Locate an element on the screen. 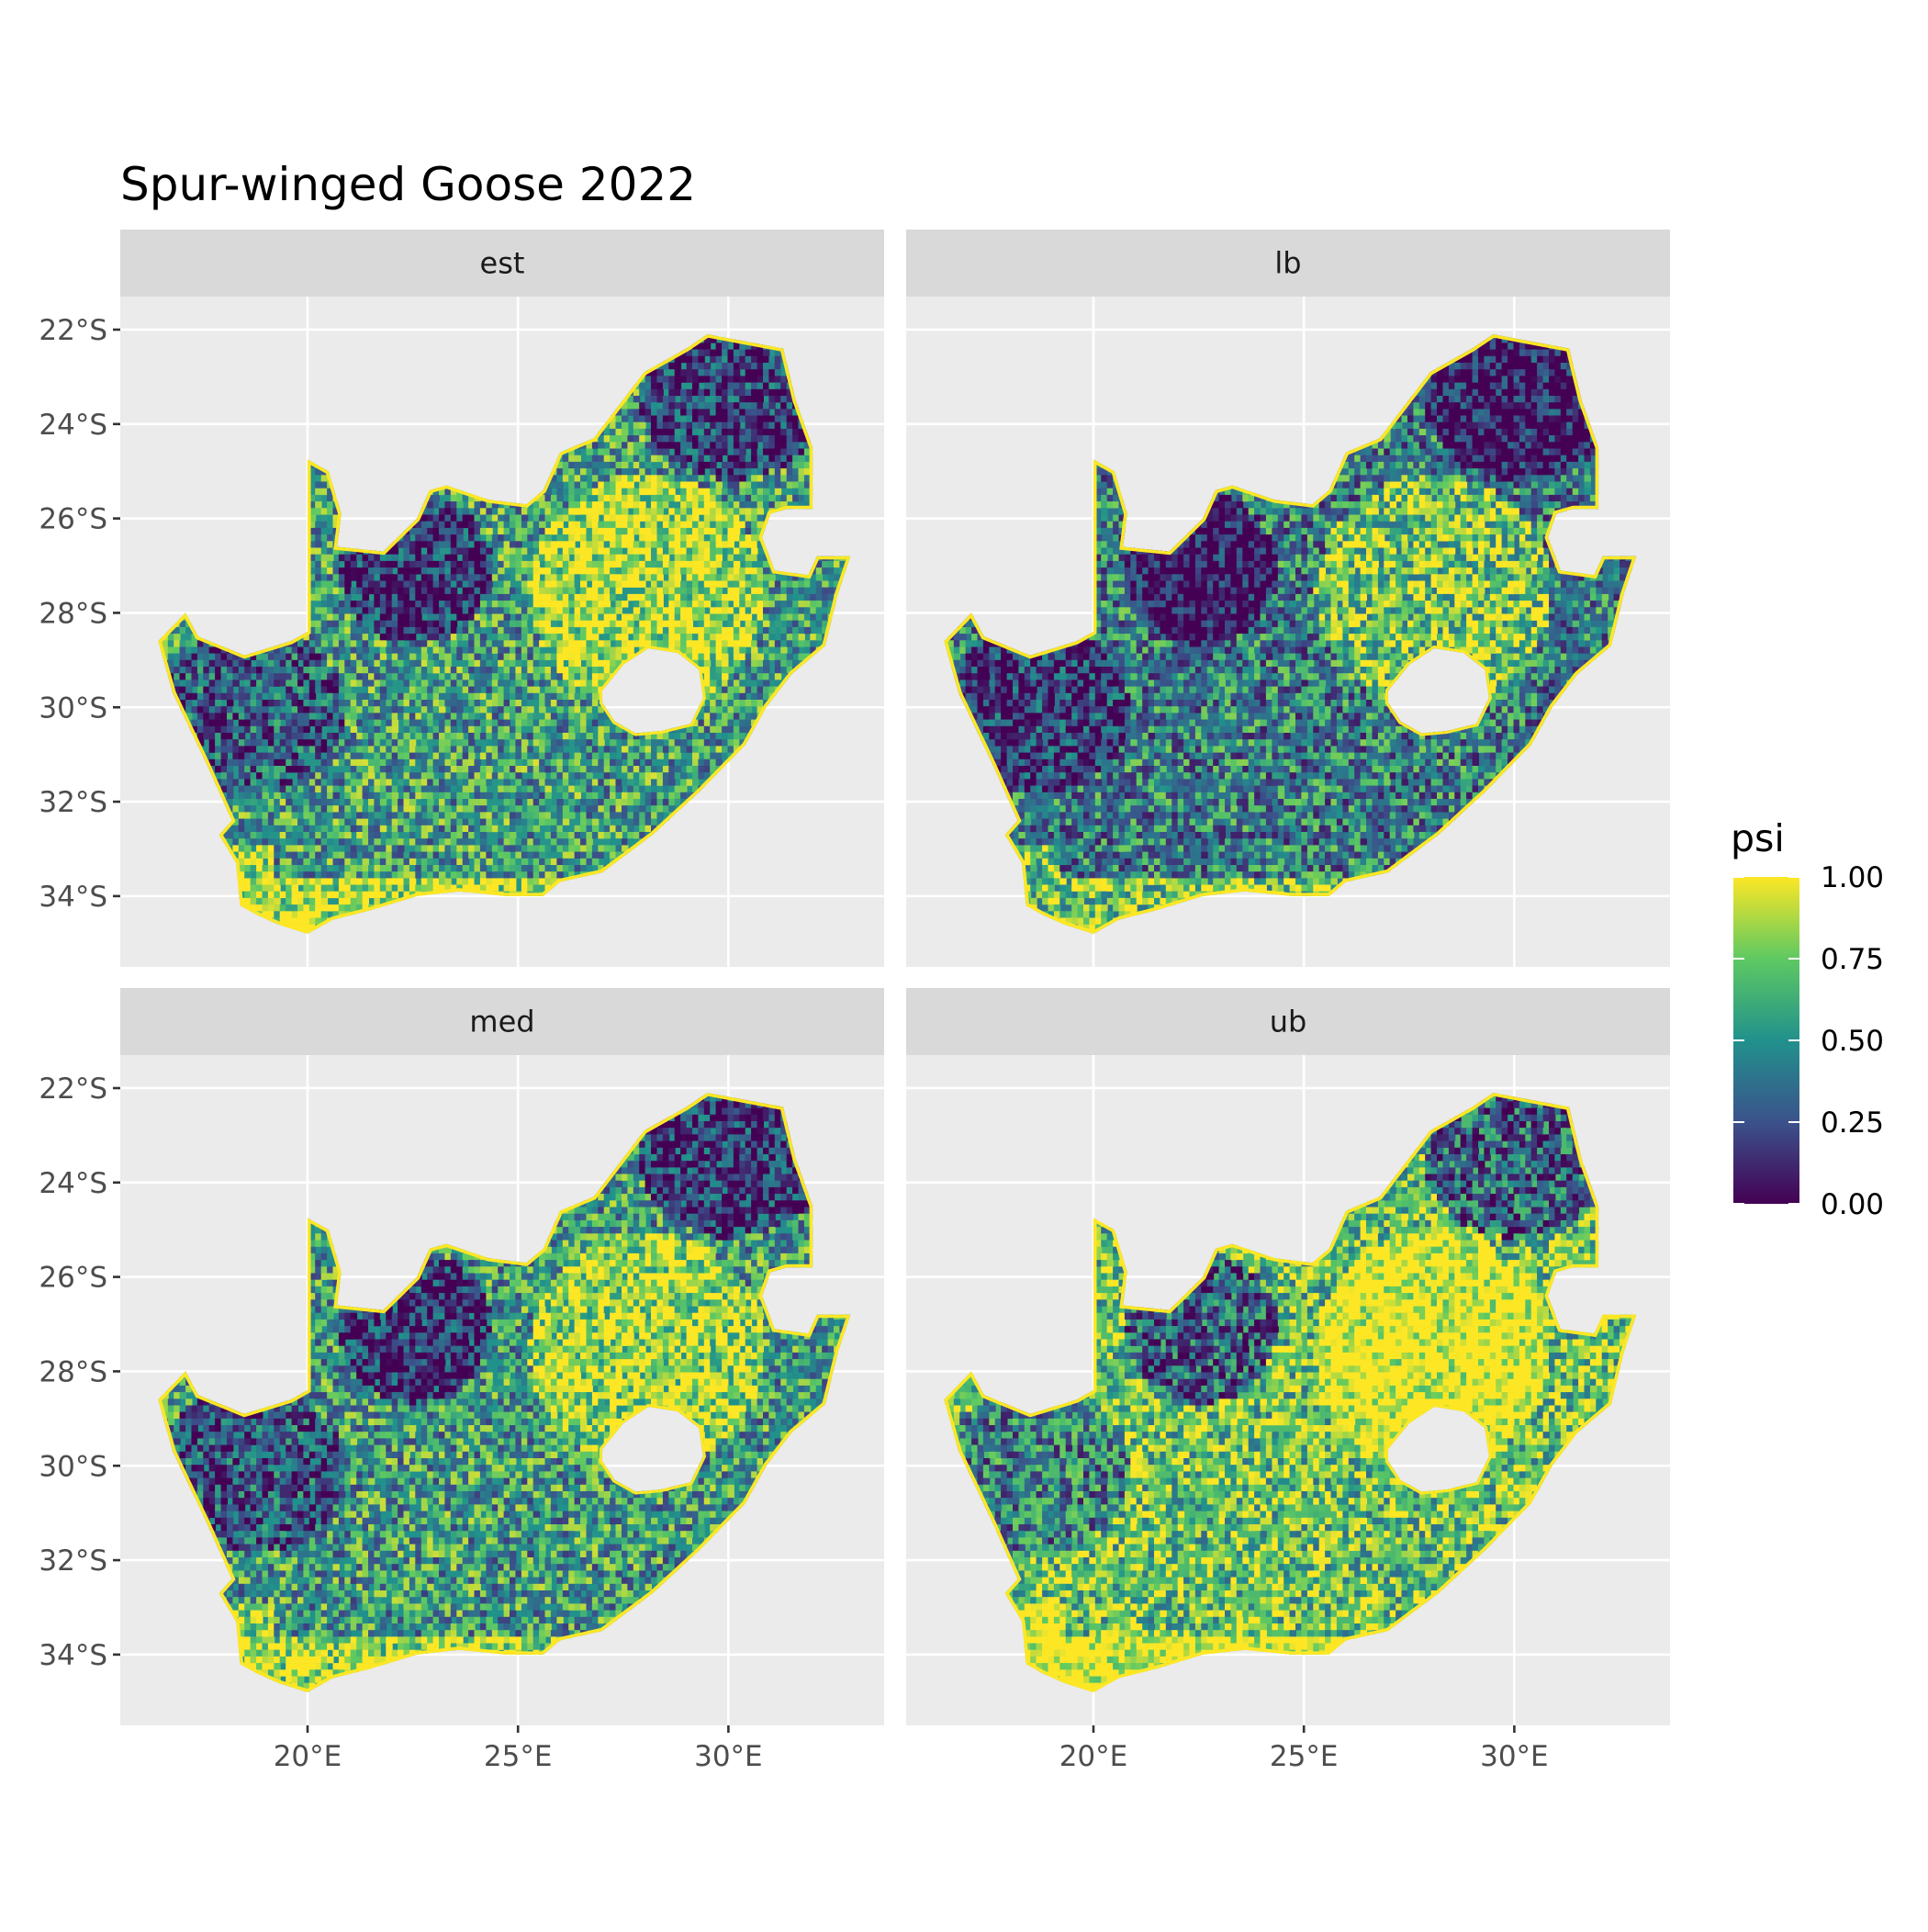  legend-title: psi is located at coordinates (1758, 838).